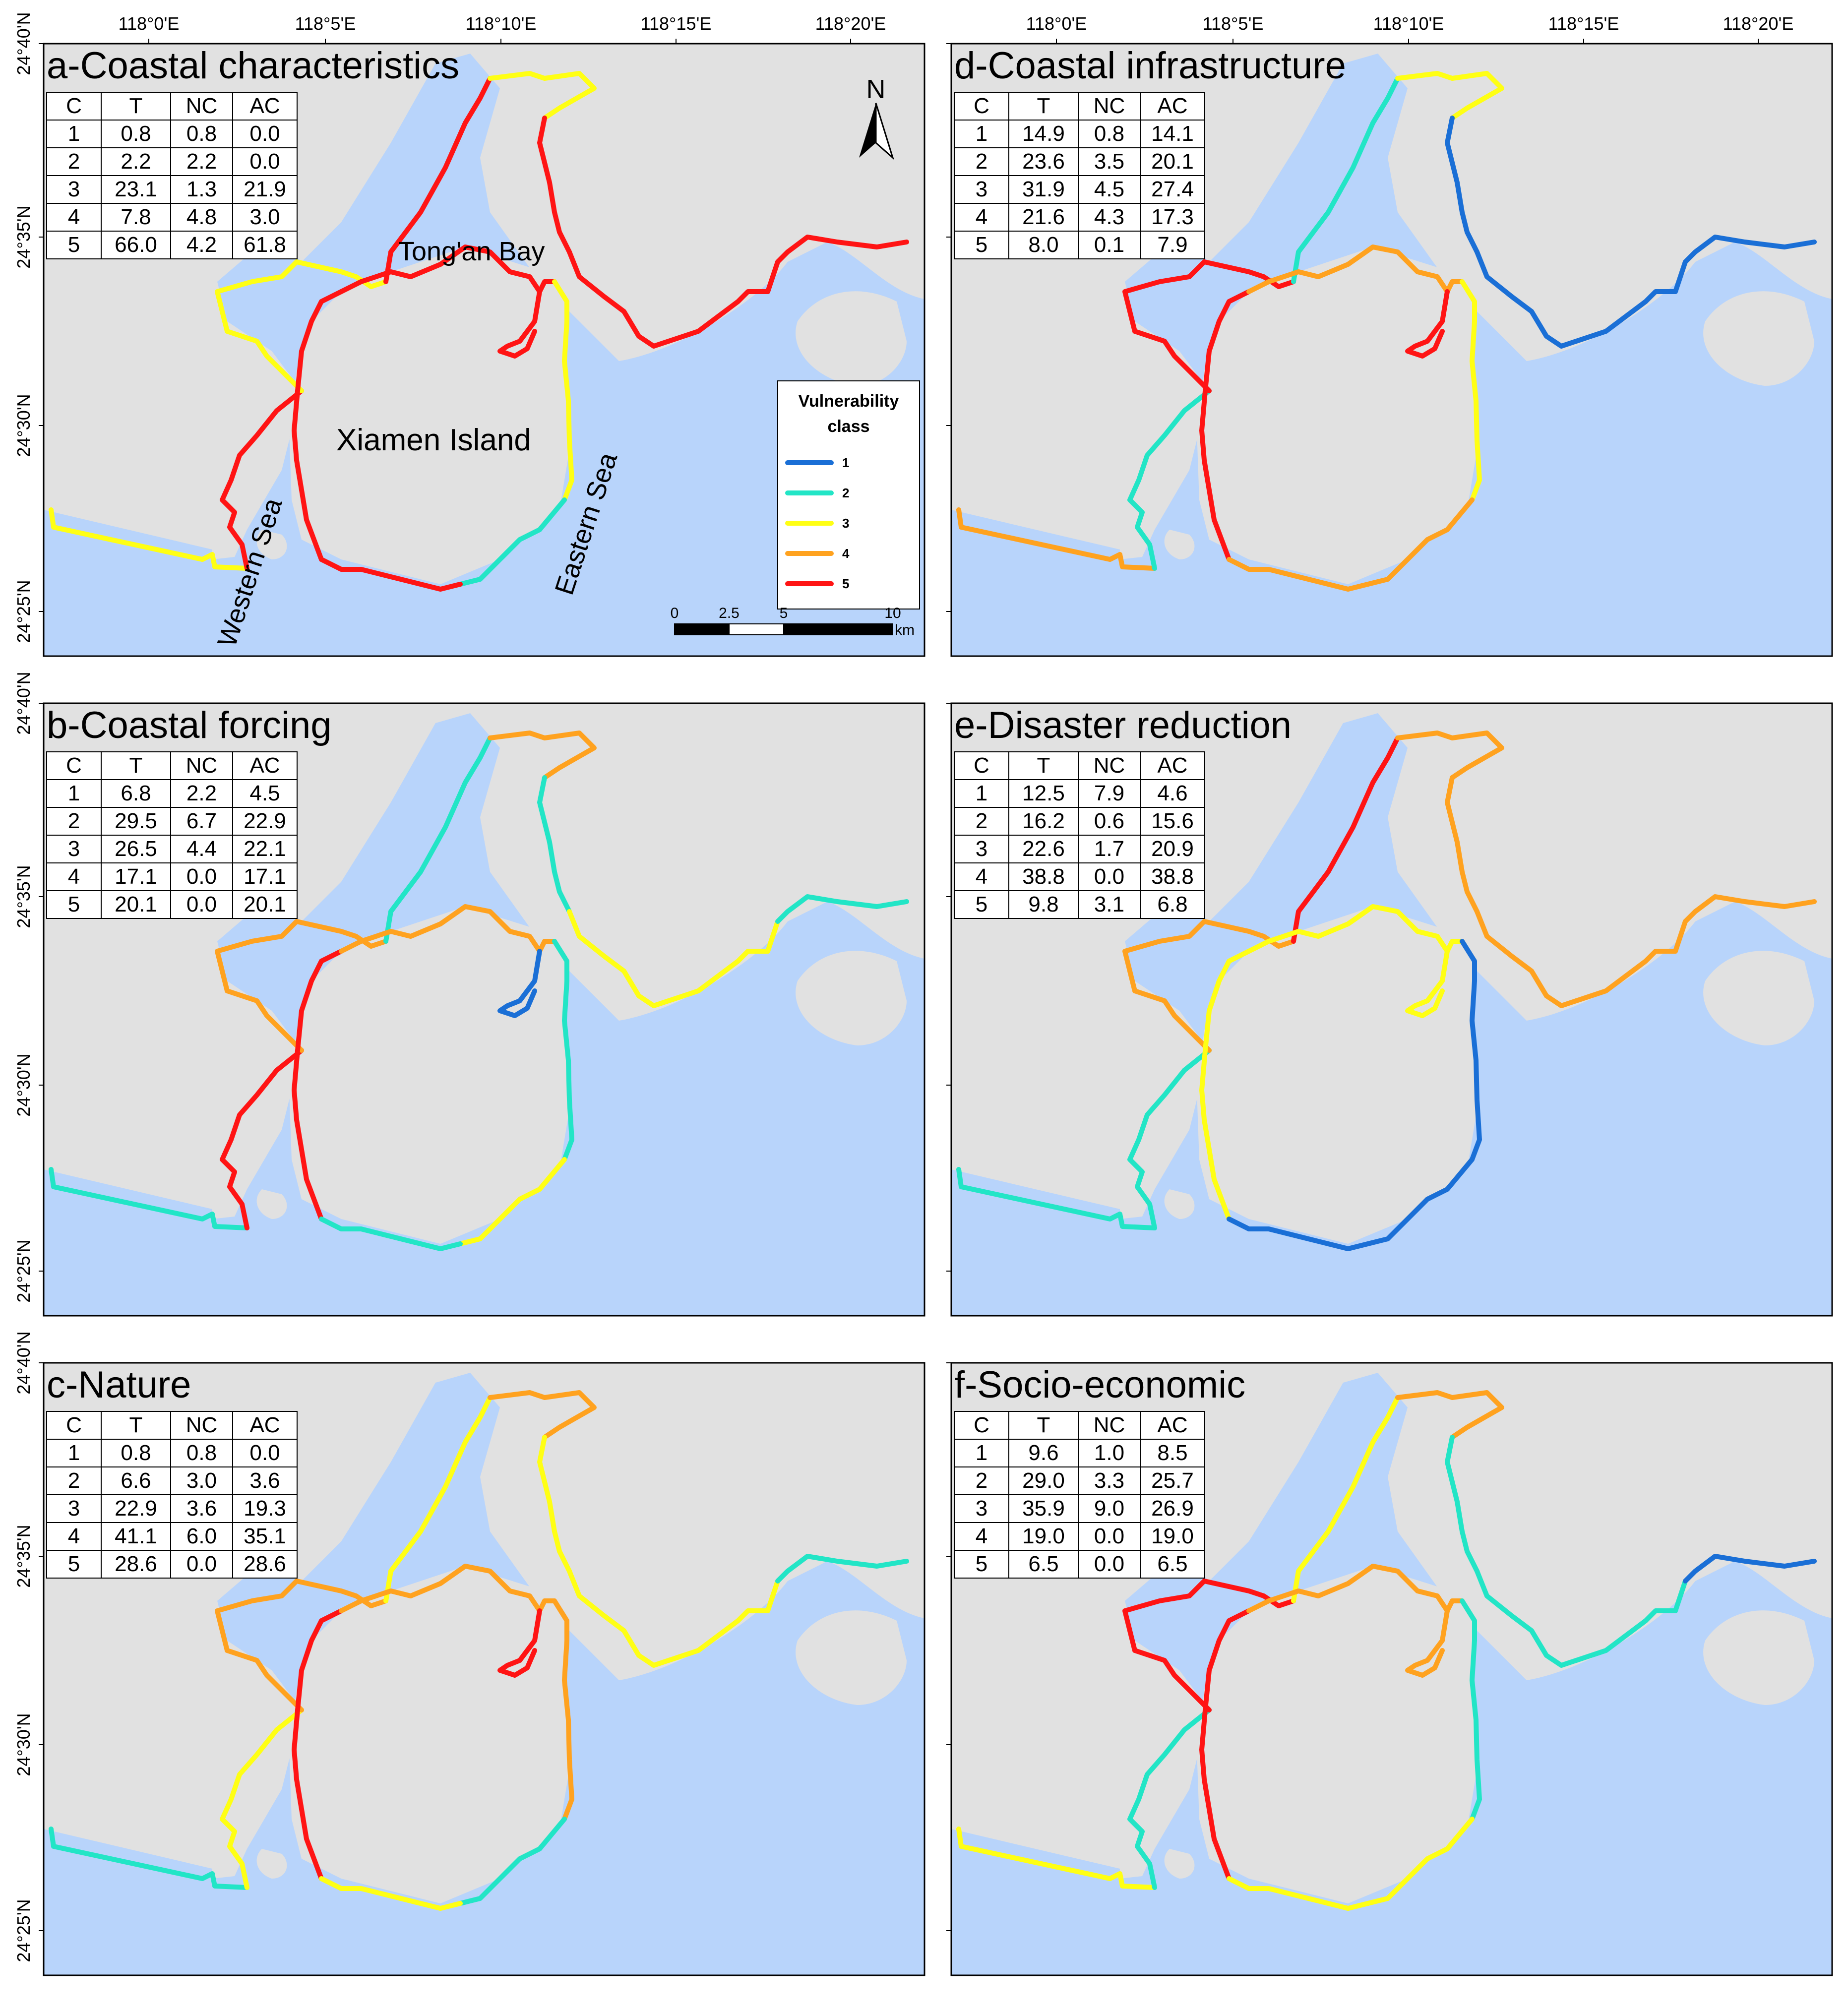 Image resolution: width=1848 pixels, height=2013 pixels. Describe the element at coordinates (201, 821) in the screenshot. I see `table-cell: 6.7` at that location.